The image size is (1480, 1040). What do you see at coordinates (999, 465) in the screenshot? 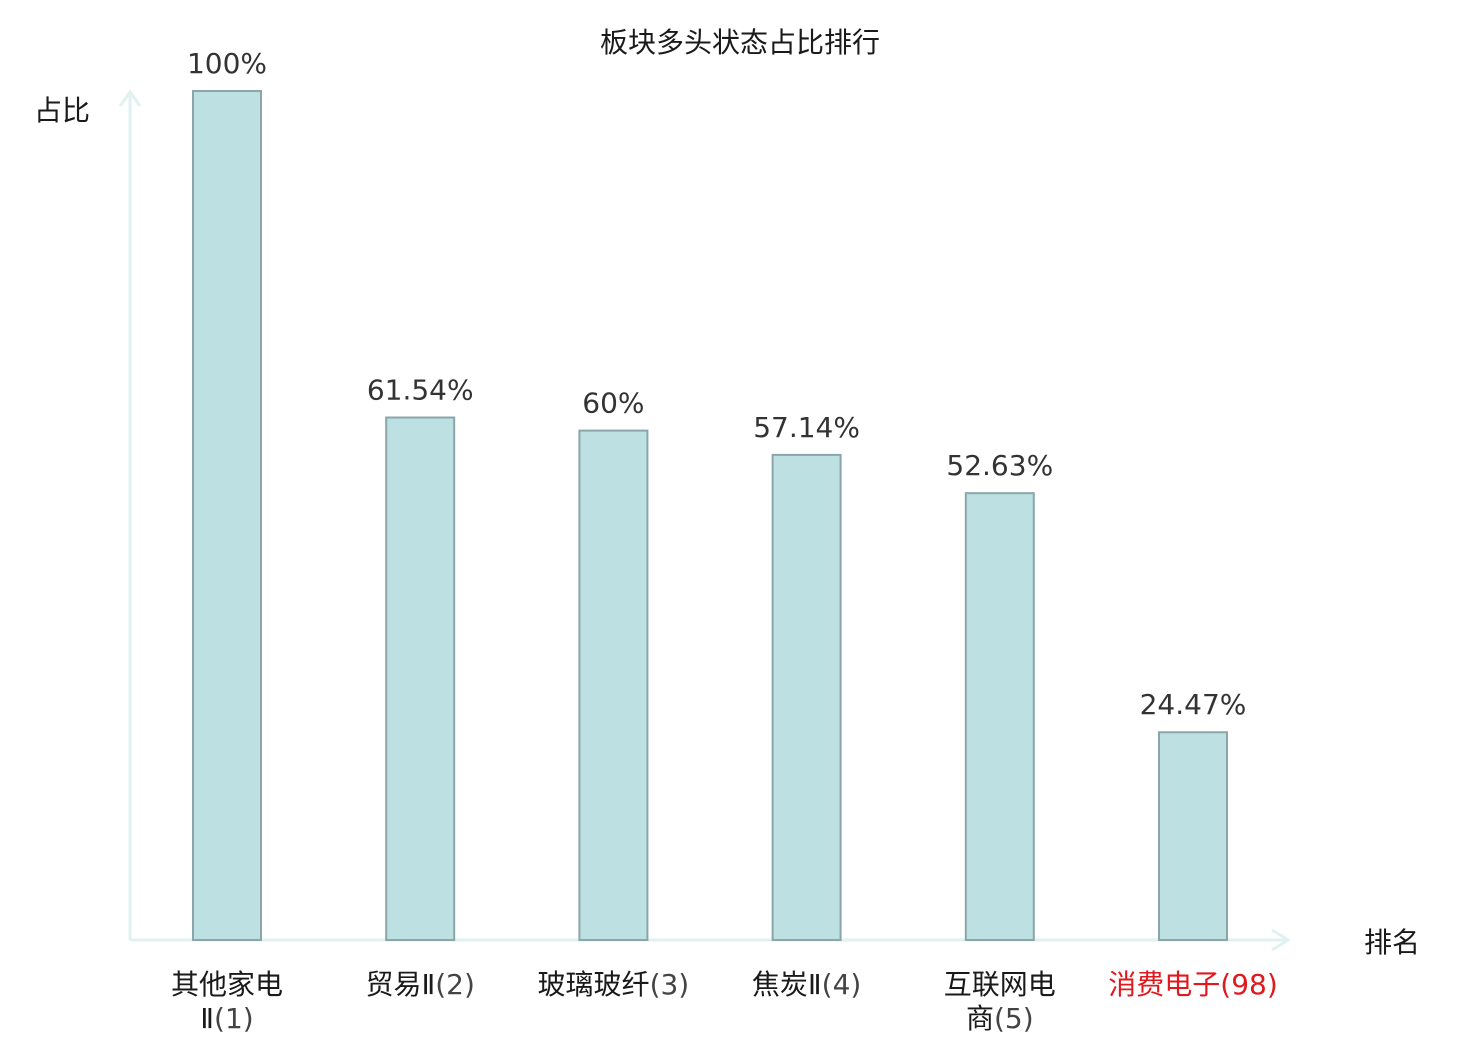
I see `data-label-5: 52.63%` at bounding box center [999, 465].